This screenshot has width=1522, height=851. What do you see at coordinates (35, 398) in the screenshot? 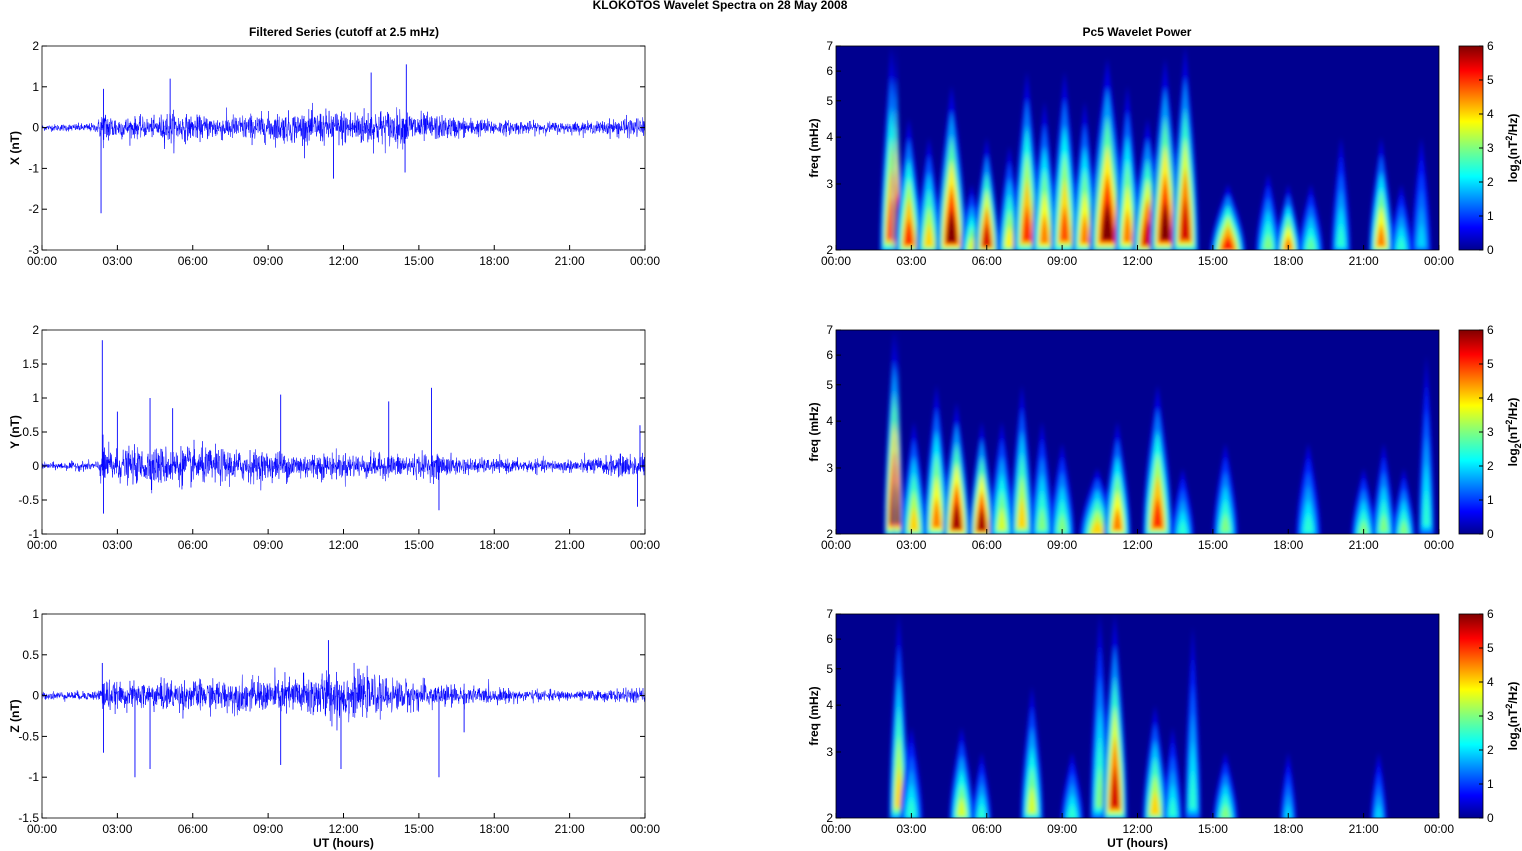
I see `ytick-label: 1` at bounding box center [35, 398].